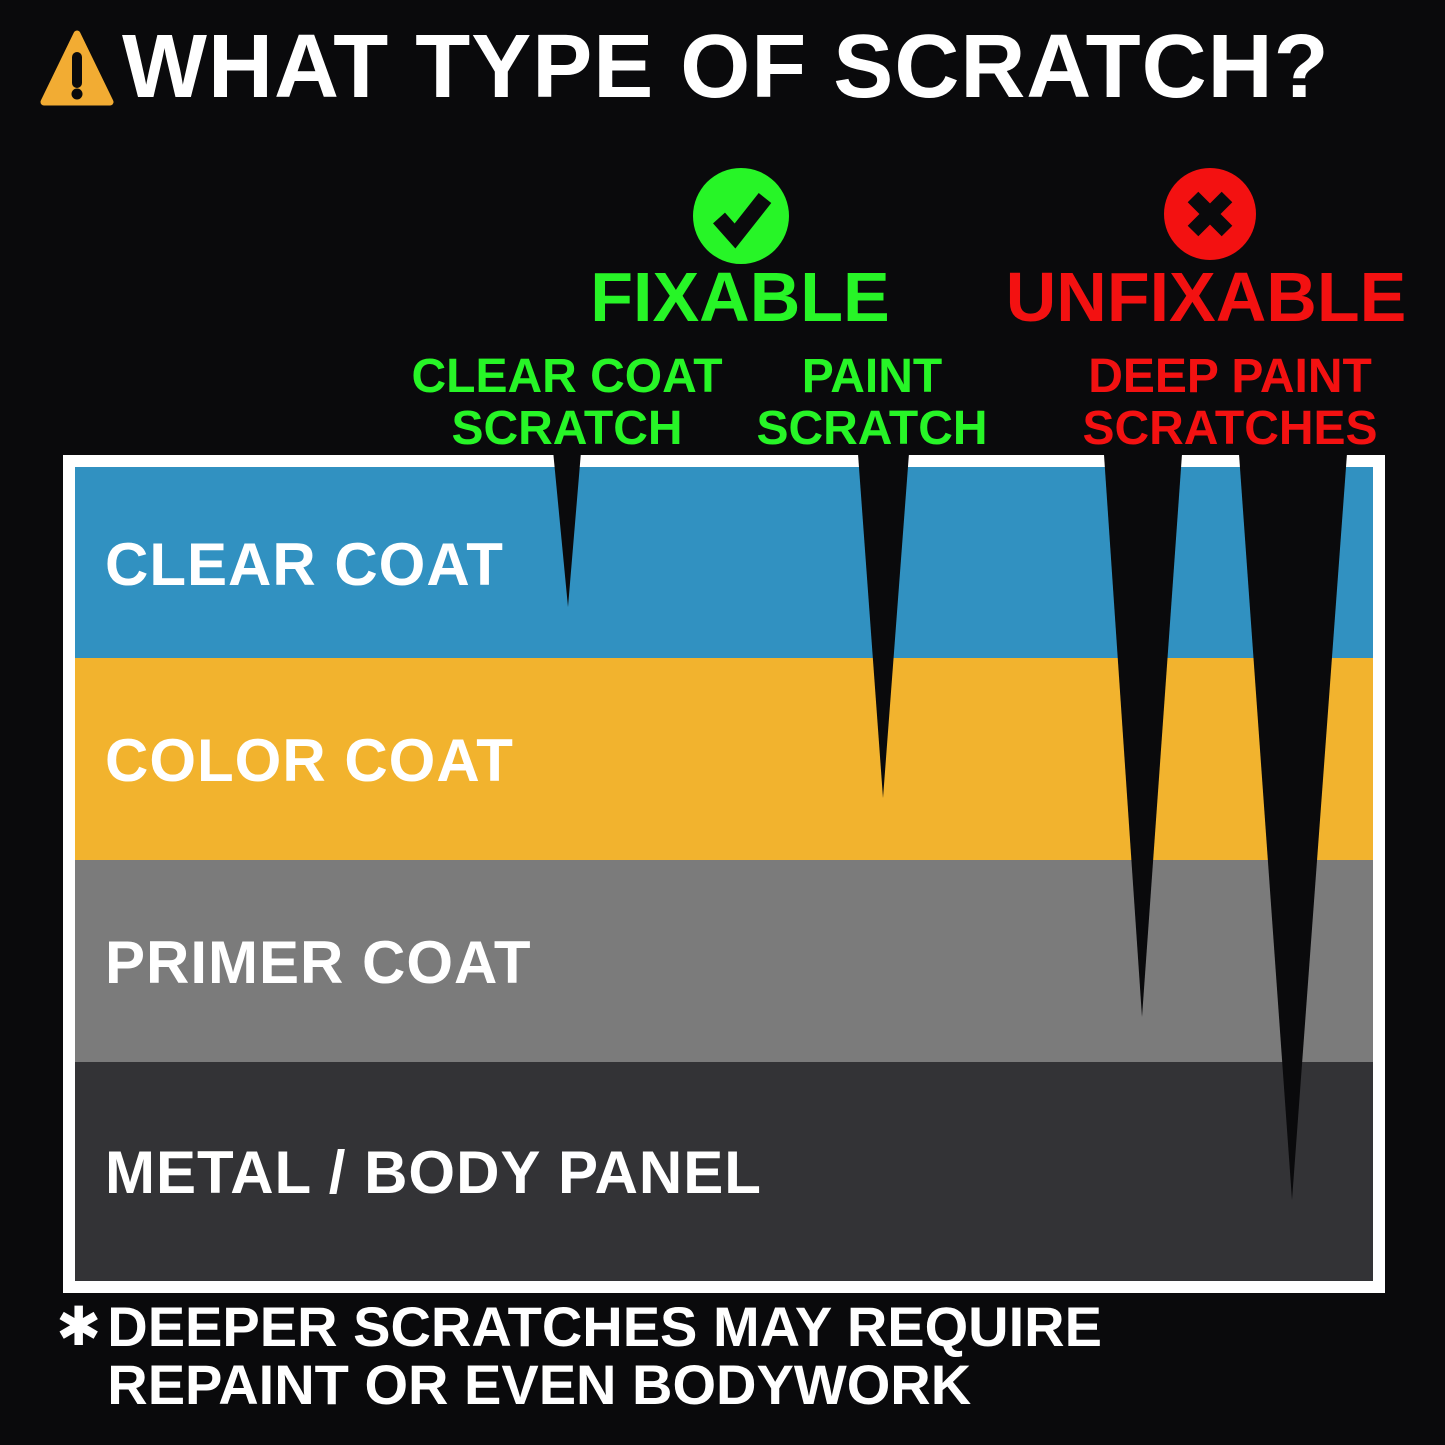 Image resolution: width=1445 pixels, height=1445 pixels. What do you see at coordinates (77, 68) in the screenshot?
I see `warning-triangle-icon` at bounding box center [77, 68].